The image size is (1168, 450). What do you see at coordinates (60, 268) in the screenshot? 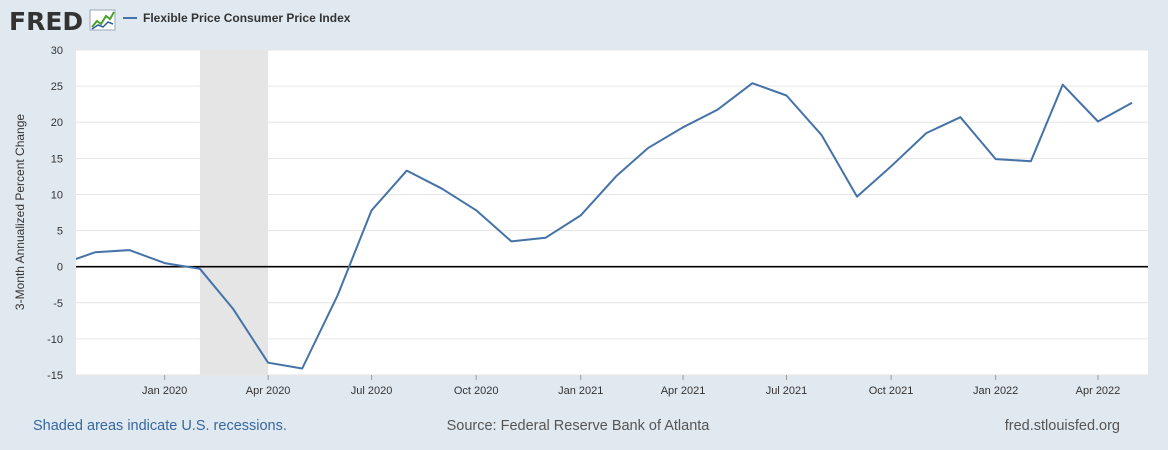
I see `y-tick-label: 0` at bounding box center [60, 268].